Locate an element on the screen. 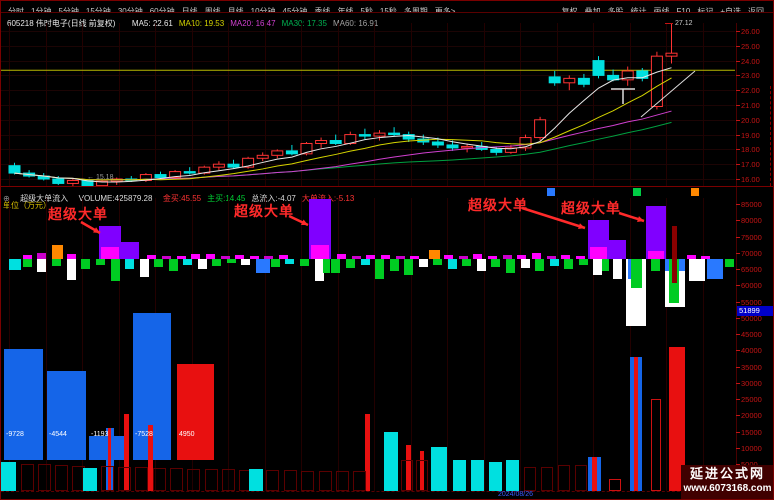 The width and height of the screenshot is (774, 500). menu-item-3: 15分钟 is located at coordinates (98, 10).